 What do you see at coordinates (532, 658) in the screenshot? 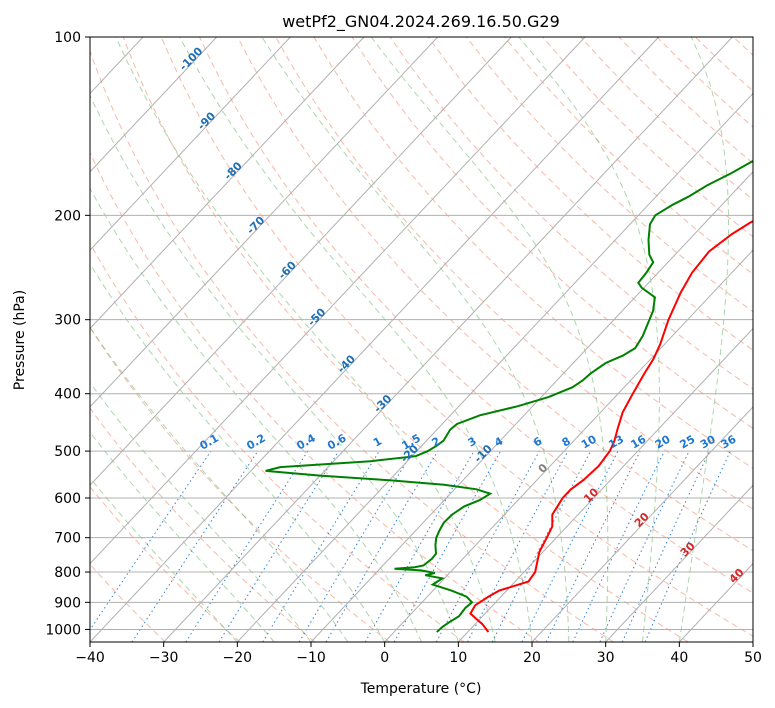
I see `x-tick-label: 20` at bounding box center [532, 658].